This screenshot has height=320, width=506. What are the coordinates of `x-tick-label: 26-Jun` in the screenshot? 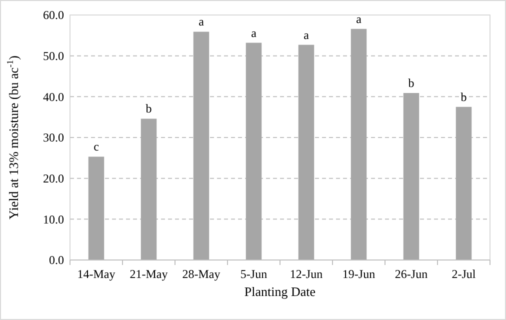 It's located at (411, 274).